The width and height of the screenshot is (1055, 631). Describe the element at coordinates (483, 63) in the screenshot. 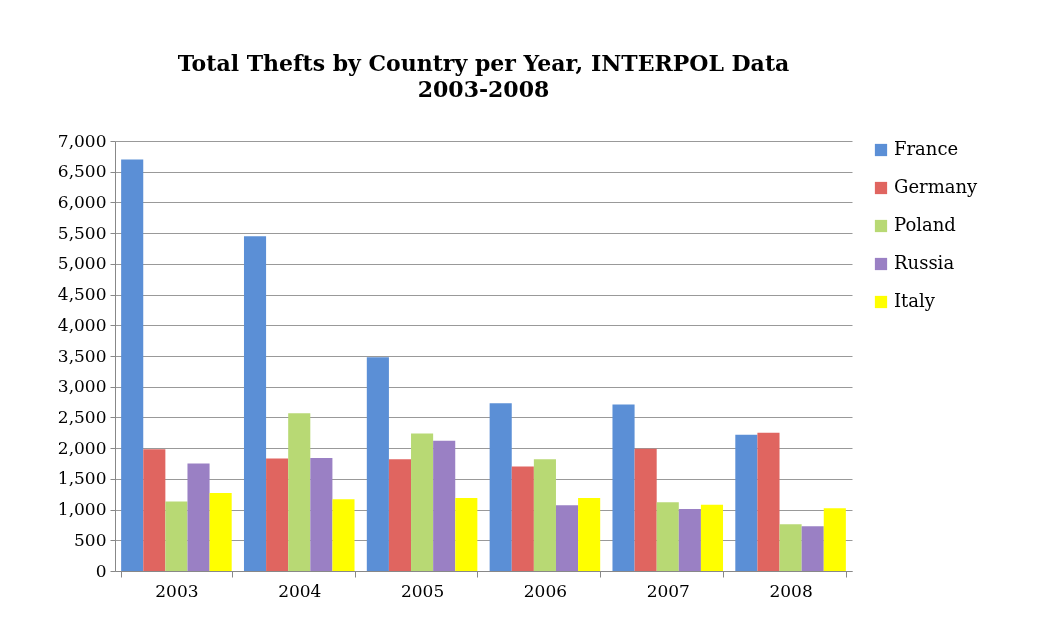

I see `chart-title: Total Thefts by Country per Year, INTERPOL Data` at that location.